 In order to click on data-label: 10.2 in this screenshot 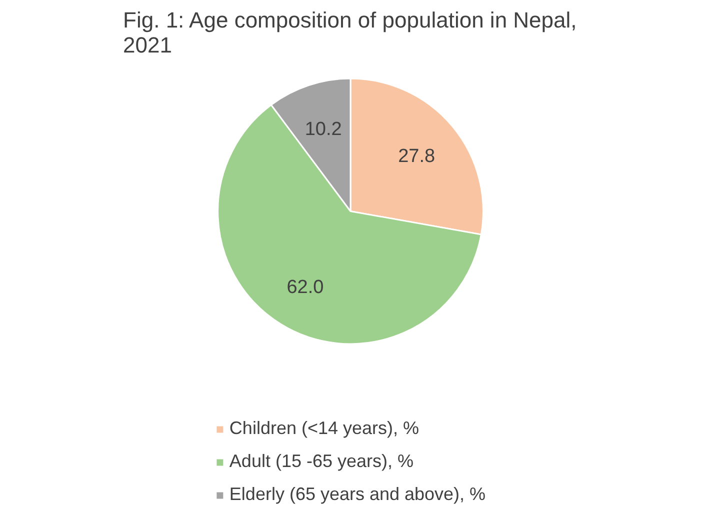, I will do `click(323, 129)`.